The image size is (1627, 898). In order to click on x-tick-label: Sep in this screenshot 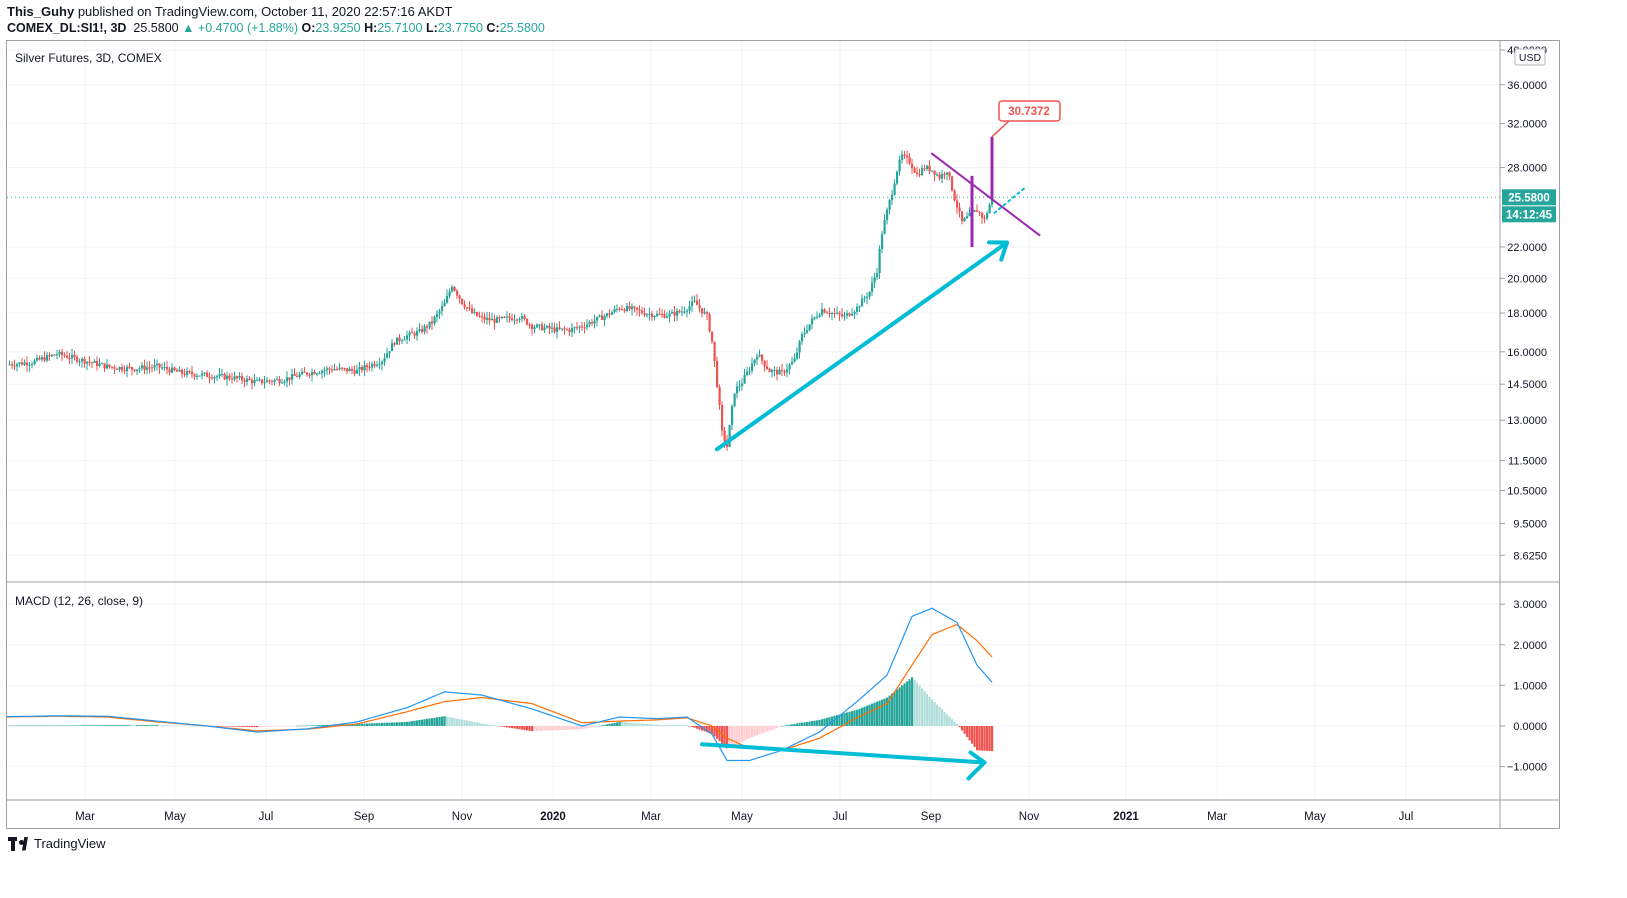, I will do `click(364, 817)`.